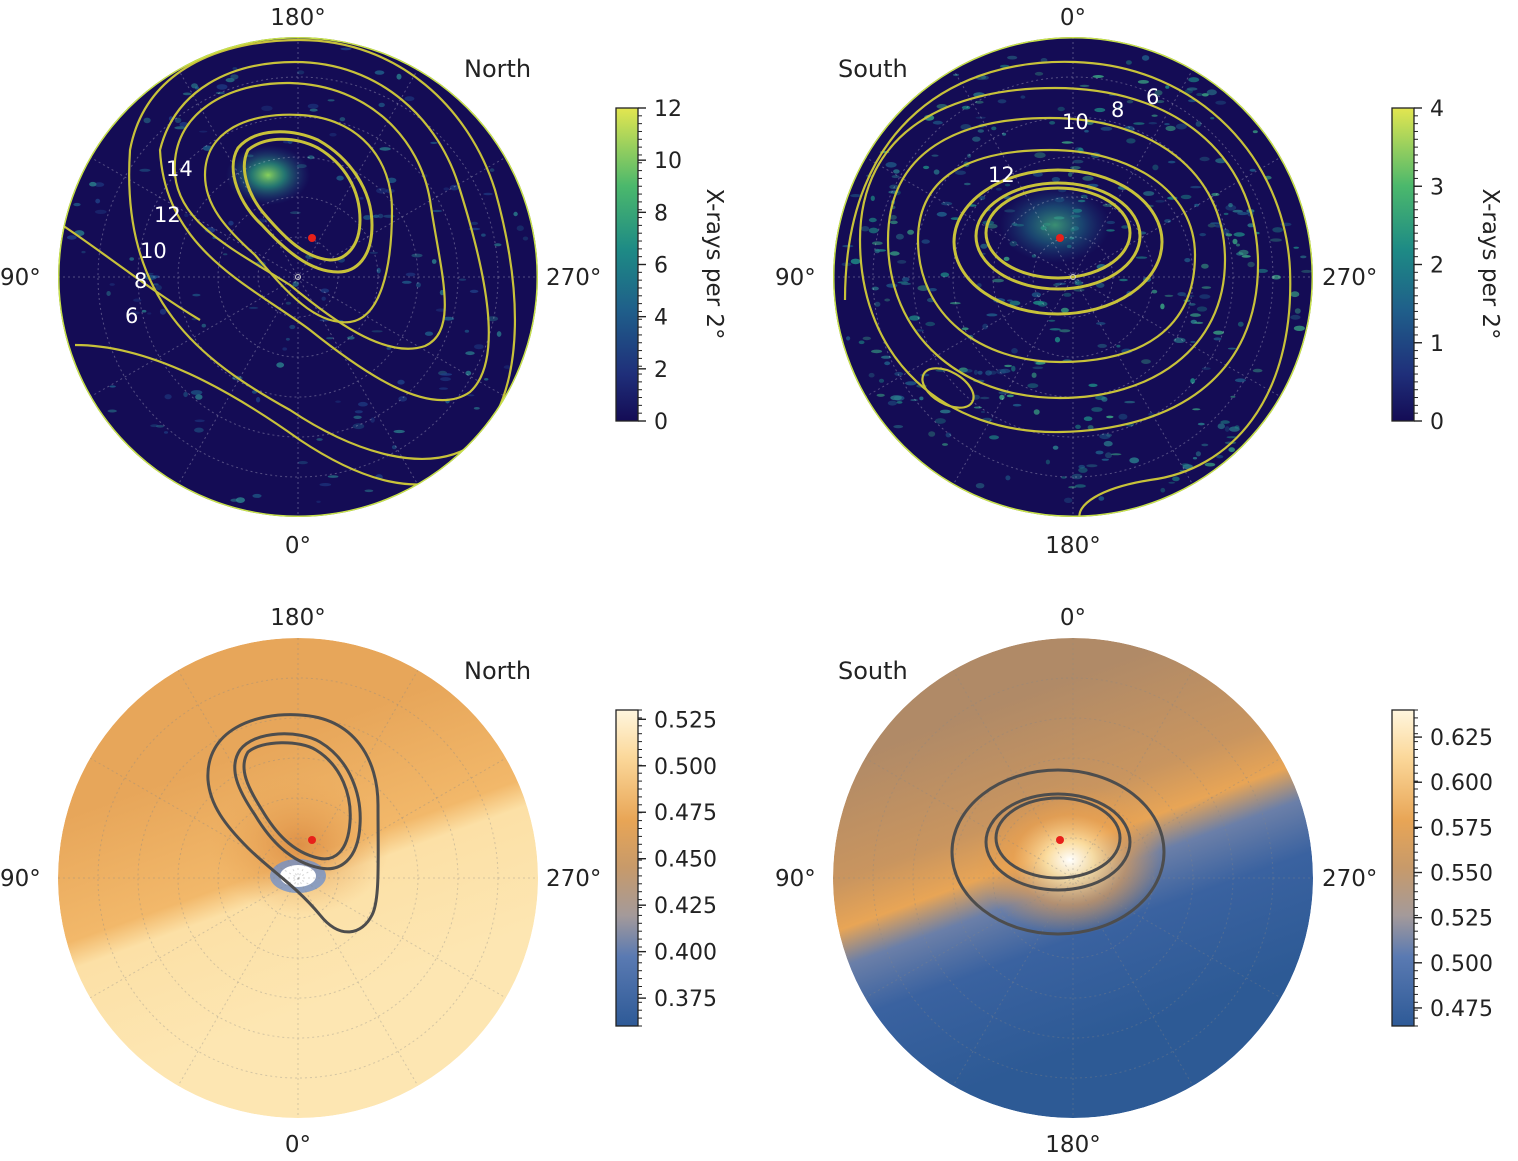 The height and width of the screenshot is (1161, 1518). Describe the element at coordinates (627, 264) in the screenshot. I see `colorbar-gradient` at that location.